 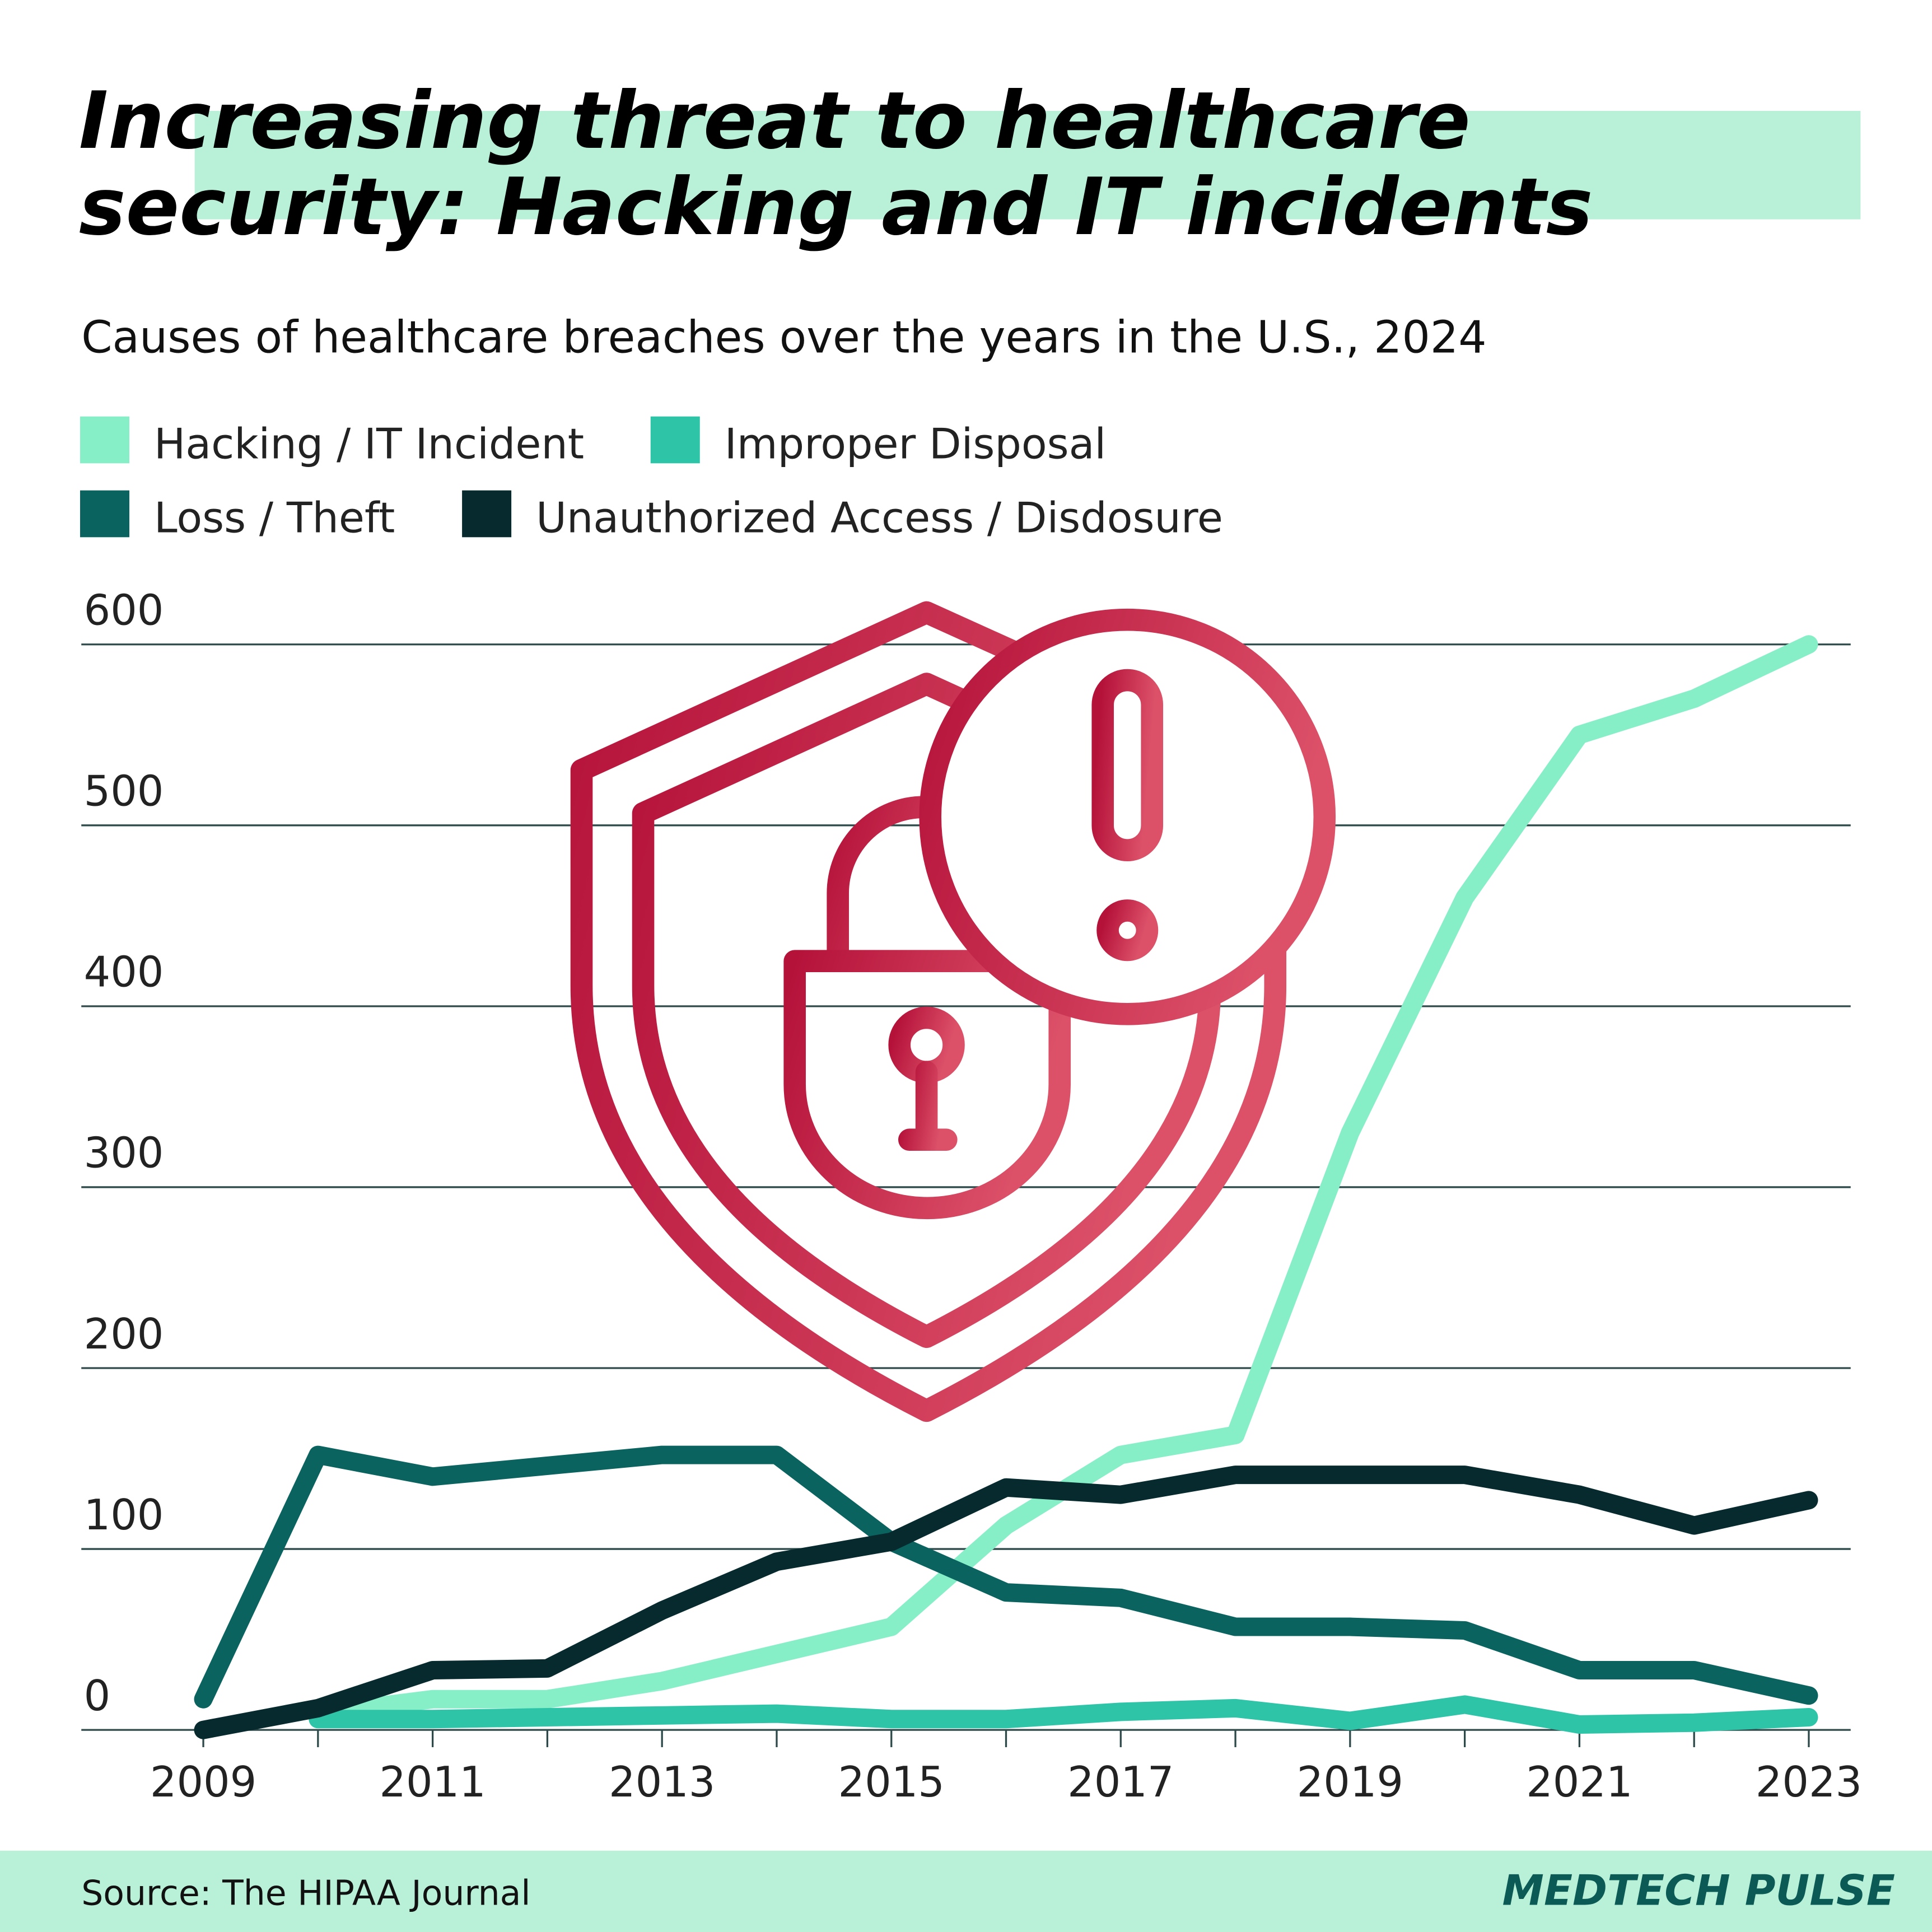 What do you see at coordinates (1121, 1783) in the screenshot?
I see `x-tick-label: 2017` at bounding box center [1121, 1783].